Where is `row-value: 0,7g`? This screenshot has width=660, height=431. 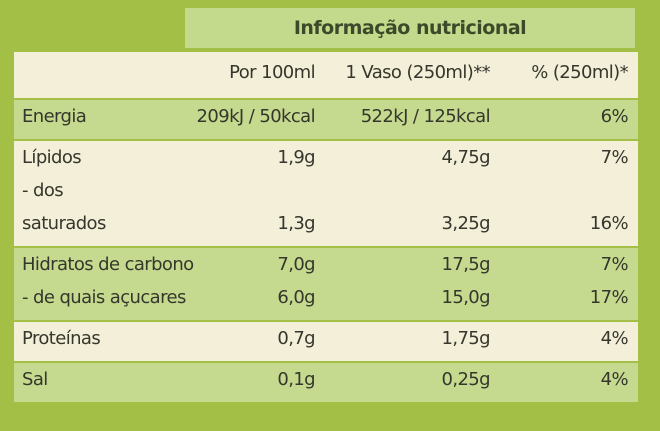
row-value: 0,7g is located at coordinates (296, 338).